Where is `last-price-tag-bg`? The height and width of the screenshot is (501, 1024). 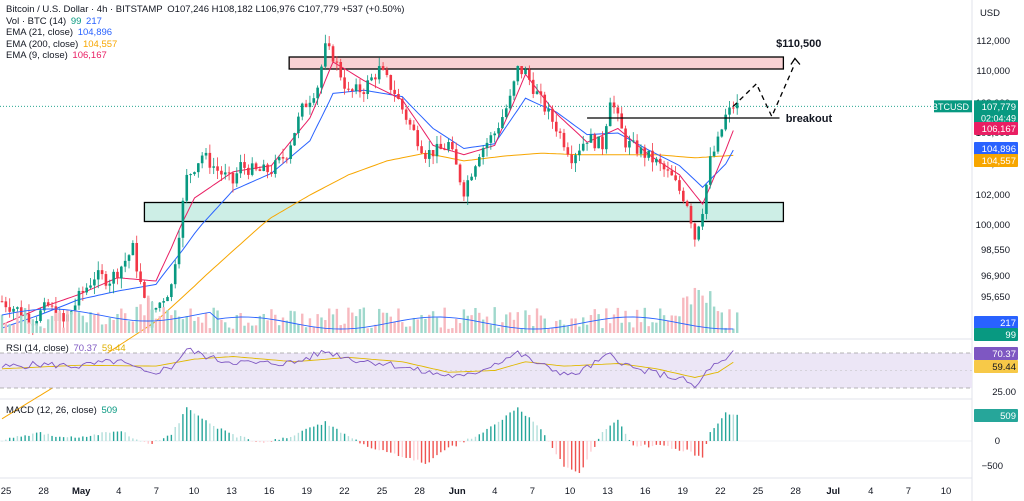 last-price-tag-bg is located at coordinates (996, 112).